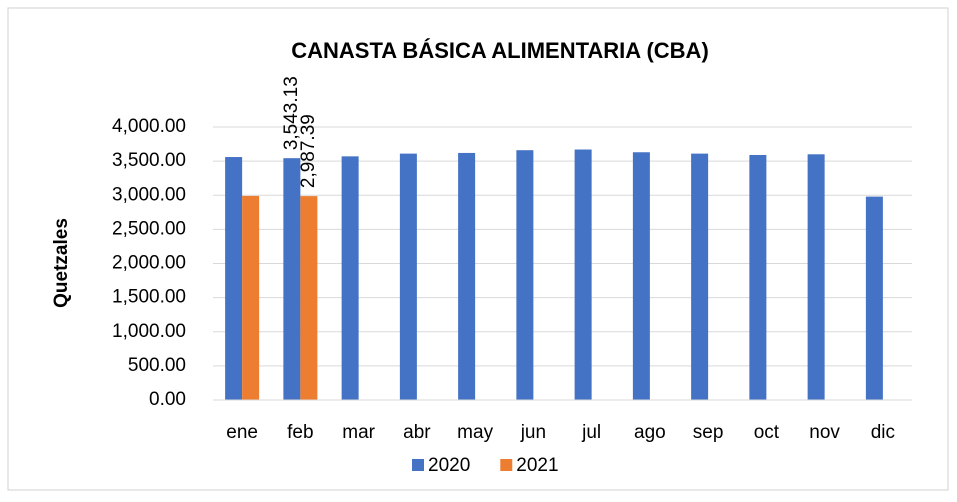  I want to click on x-tick-label: ago, so click(650, 432).